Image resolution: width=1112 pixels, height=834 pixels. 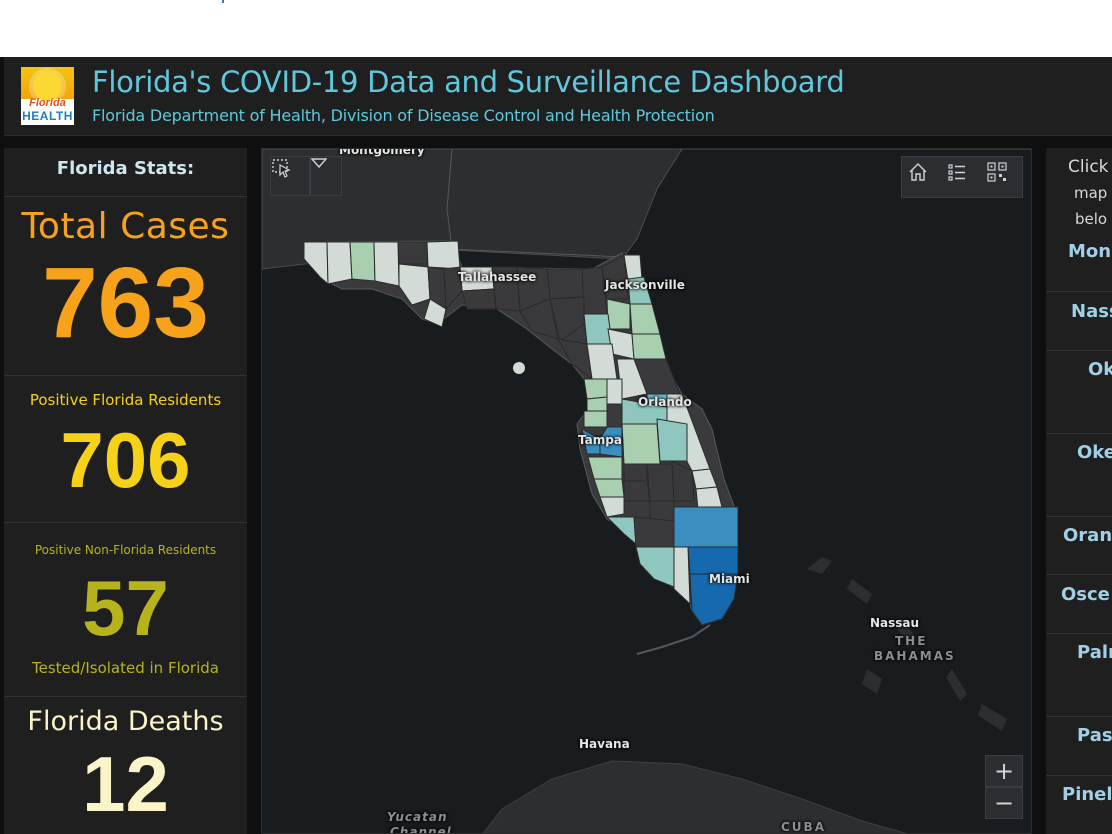 What do you see at coordinates (125, 784) in the screenshot?
I see `deaths-value: 12` at bounding box center [125, 784].